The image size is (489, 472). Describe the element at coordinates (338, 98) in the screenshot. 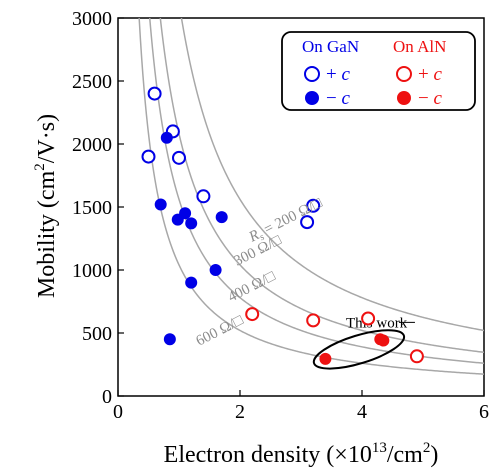

I see `legend-label-gan-minus: − c` at that location.